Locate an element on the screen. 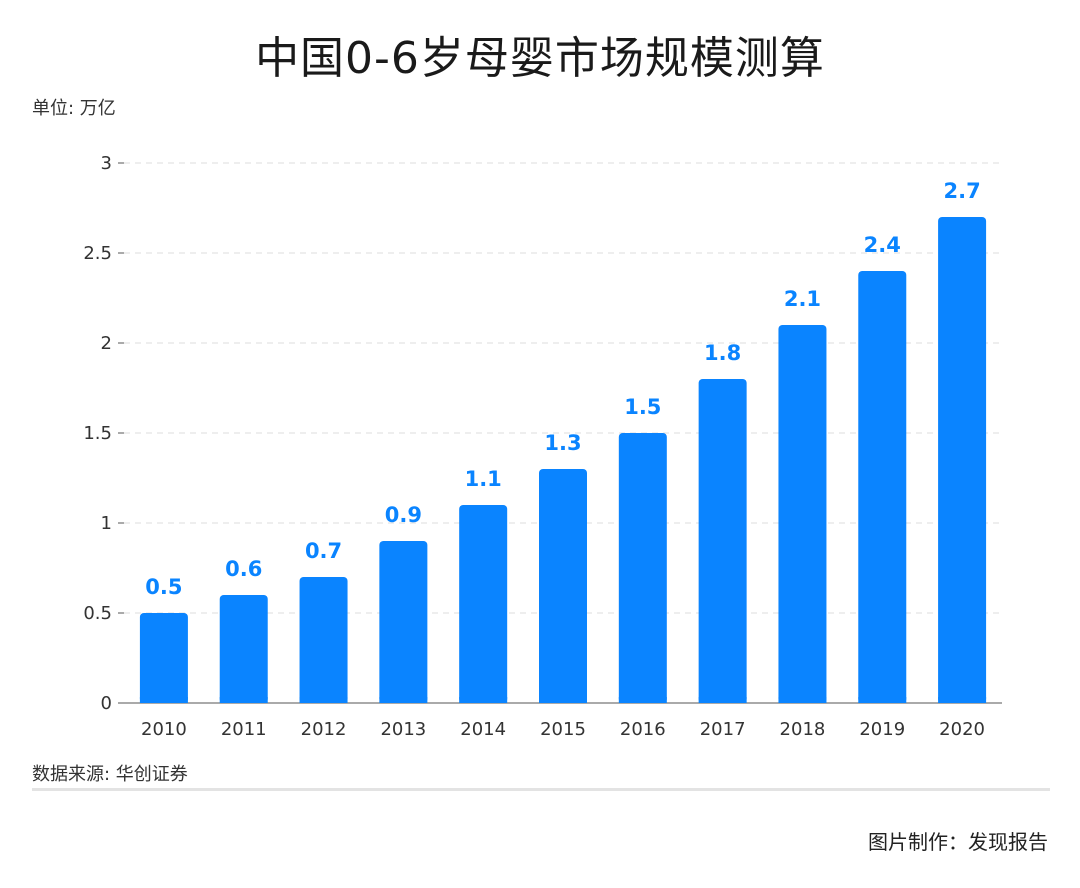 The height and width of the screenshot is (888, 1080). bar-base-2014 is located at coordinates (483, 700).